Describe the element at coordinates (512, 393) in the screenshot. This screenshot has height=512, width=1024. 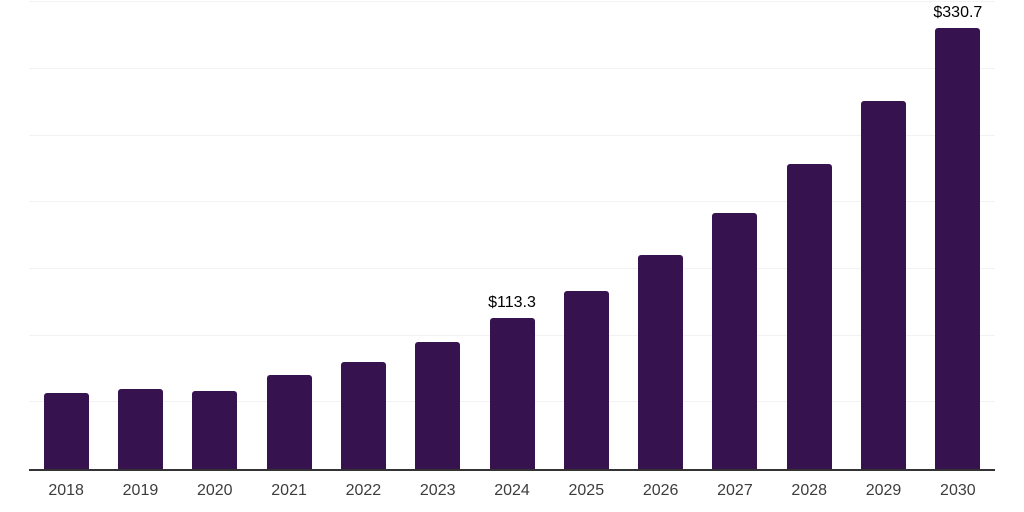
I see `bar-2024` at that location.